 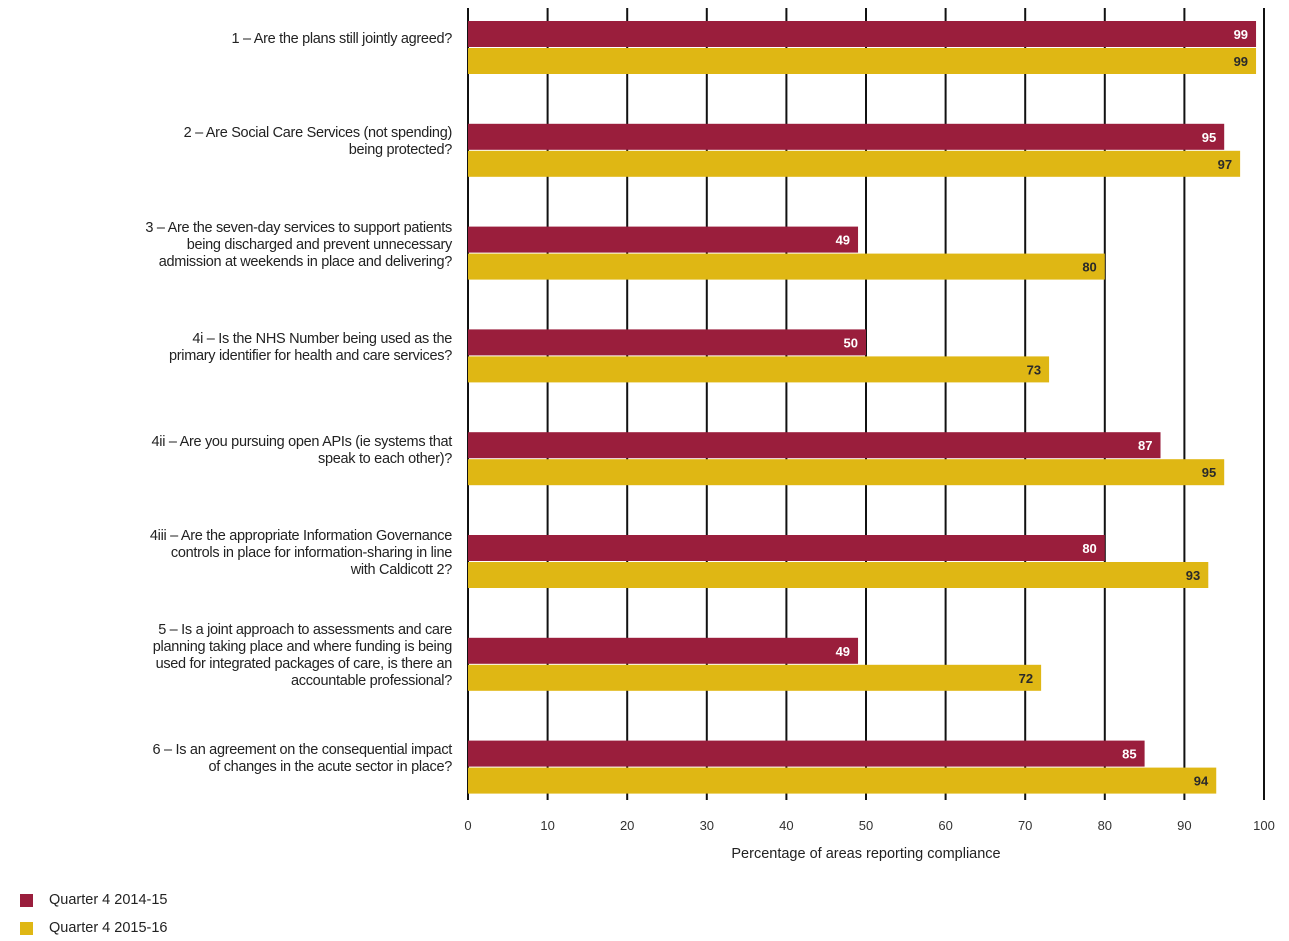 What do you see at coordinates (1193, 575) in the screenshot?
I see `bar-value-label: 93` at bounding box center [1193, 575].